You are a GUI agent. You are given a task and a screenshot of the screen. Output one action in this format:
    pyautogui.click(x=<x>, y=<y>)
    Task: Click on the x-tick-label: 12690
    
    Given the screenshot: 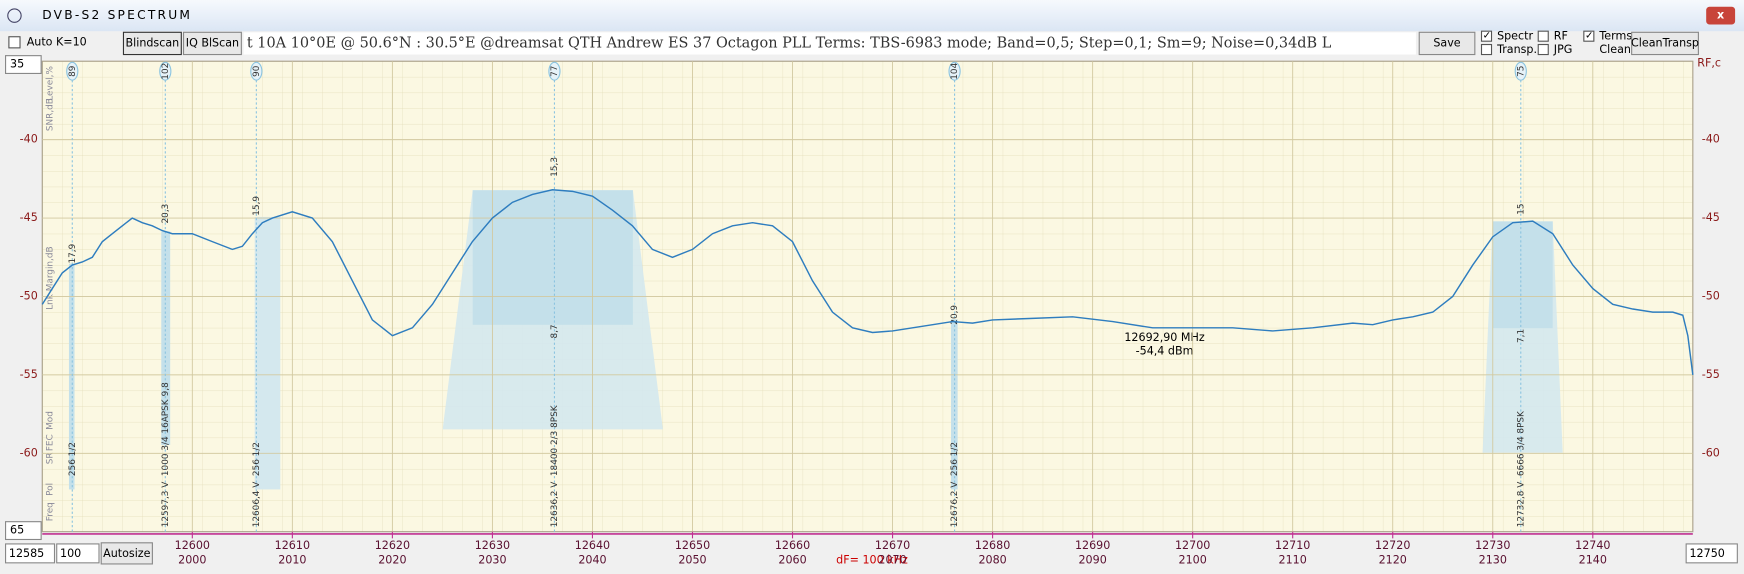 What is the action you would take?
    pyautogui.click(x=1092, y=545)
    